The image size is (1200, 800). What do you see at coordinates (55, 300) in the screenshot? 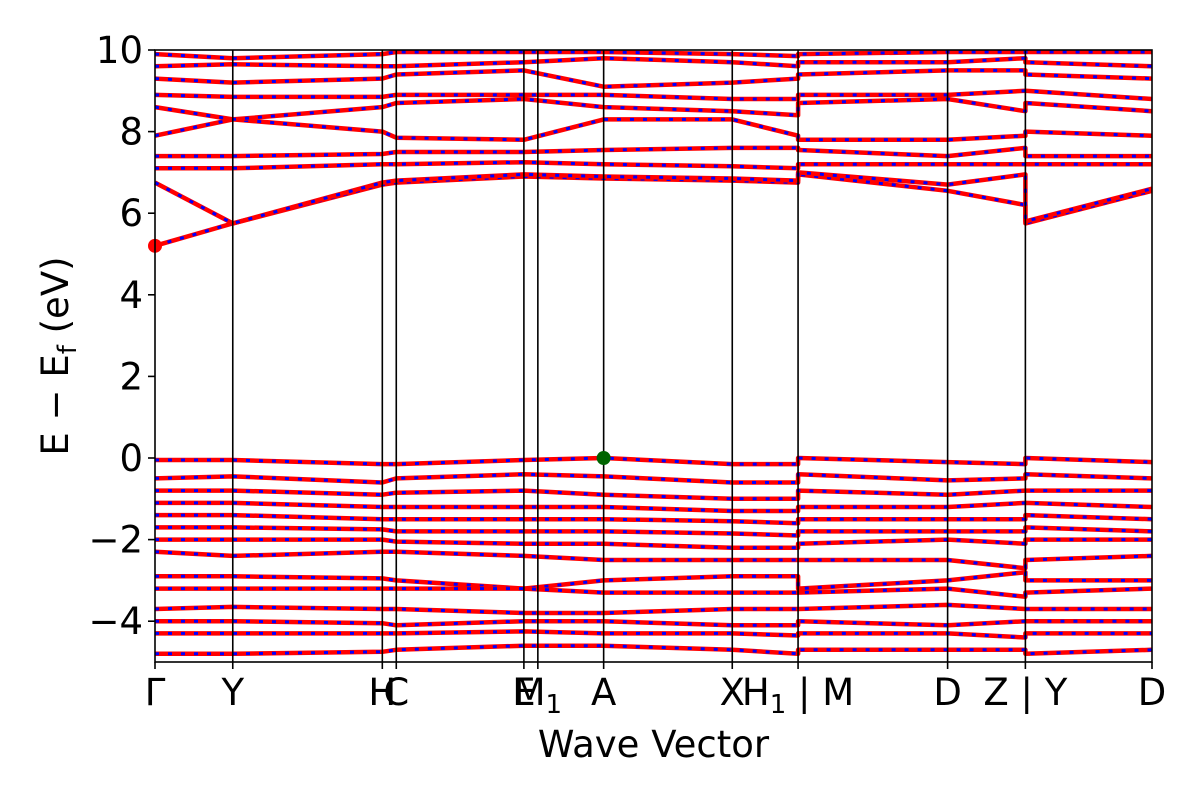
I see `y-axis-label-unit: (eV)` at bounding box center [55, 300].